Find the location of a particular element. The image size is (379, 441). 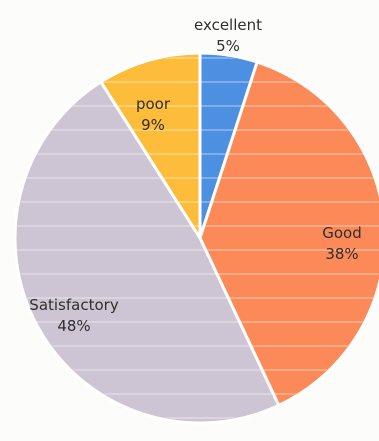

slice-name-poor: poor is located at coordinates (153, 104).